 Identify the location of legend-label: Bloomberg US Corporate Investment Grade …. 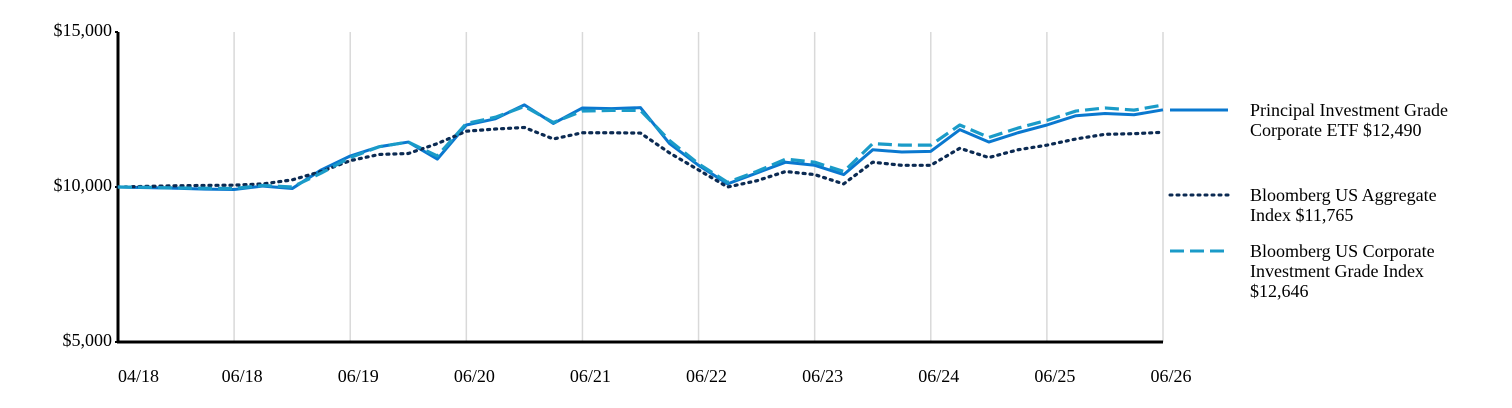
(1342, 271).